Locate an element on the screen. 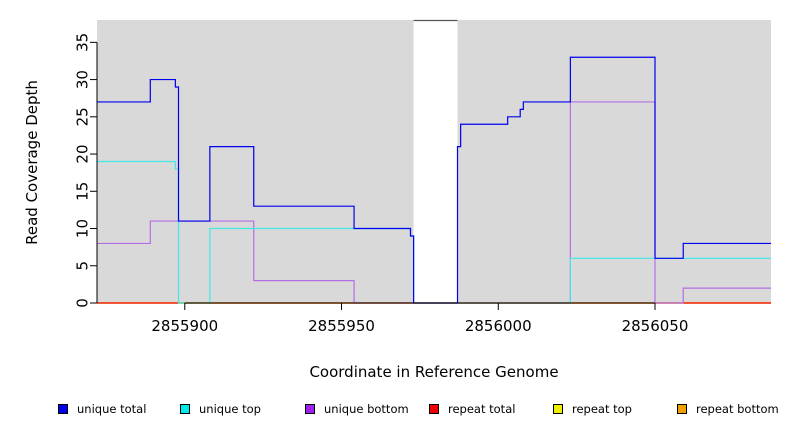  x-tick-label: 2855900 is located at coordinates (184, 326).